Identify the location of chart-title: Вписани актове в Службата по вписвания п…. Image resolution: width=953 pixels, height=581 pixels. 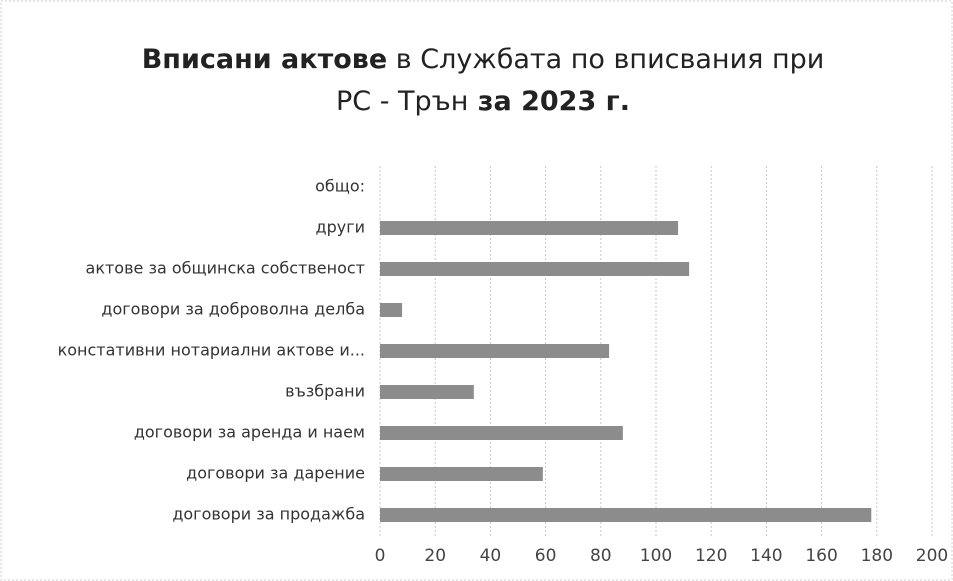
(483, 59).